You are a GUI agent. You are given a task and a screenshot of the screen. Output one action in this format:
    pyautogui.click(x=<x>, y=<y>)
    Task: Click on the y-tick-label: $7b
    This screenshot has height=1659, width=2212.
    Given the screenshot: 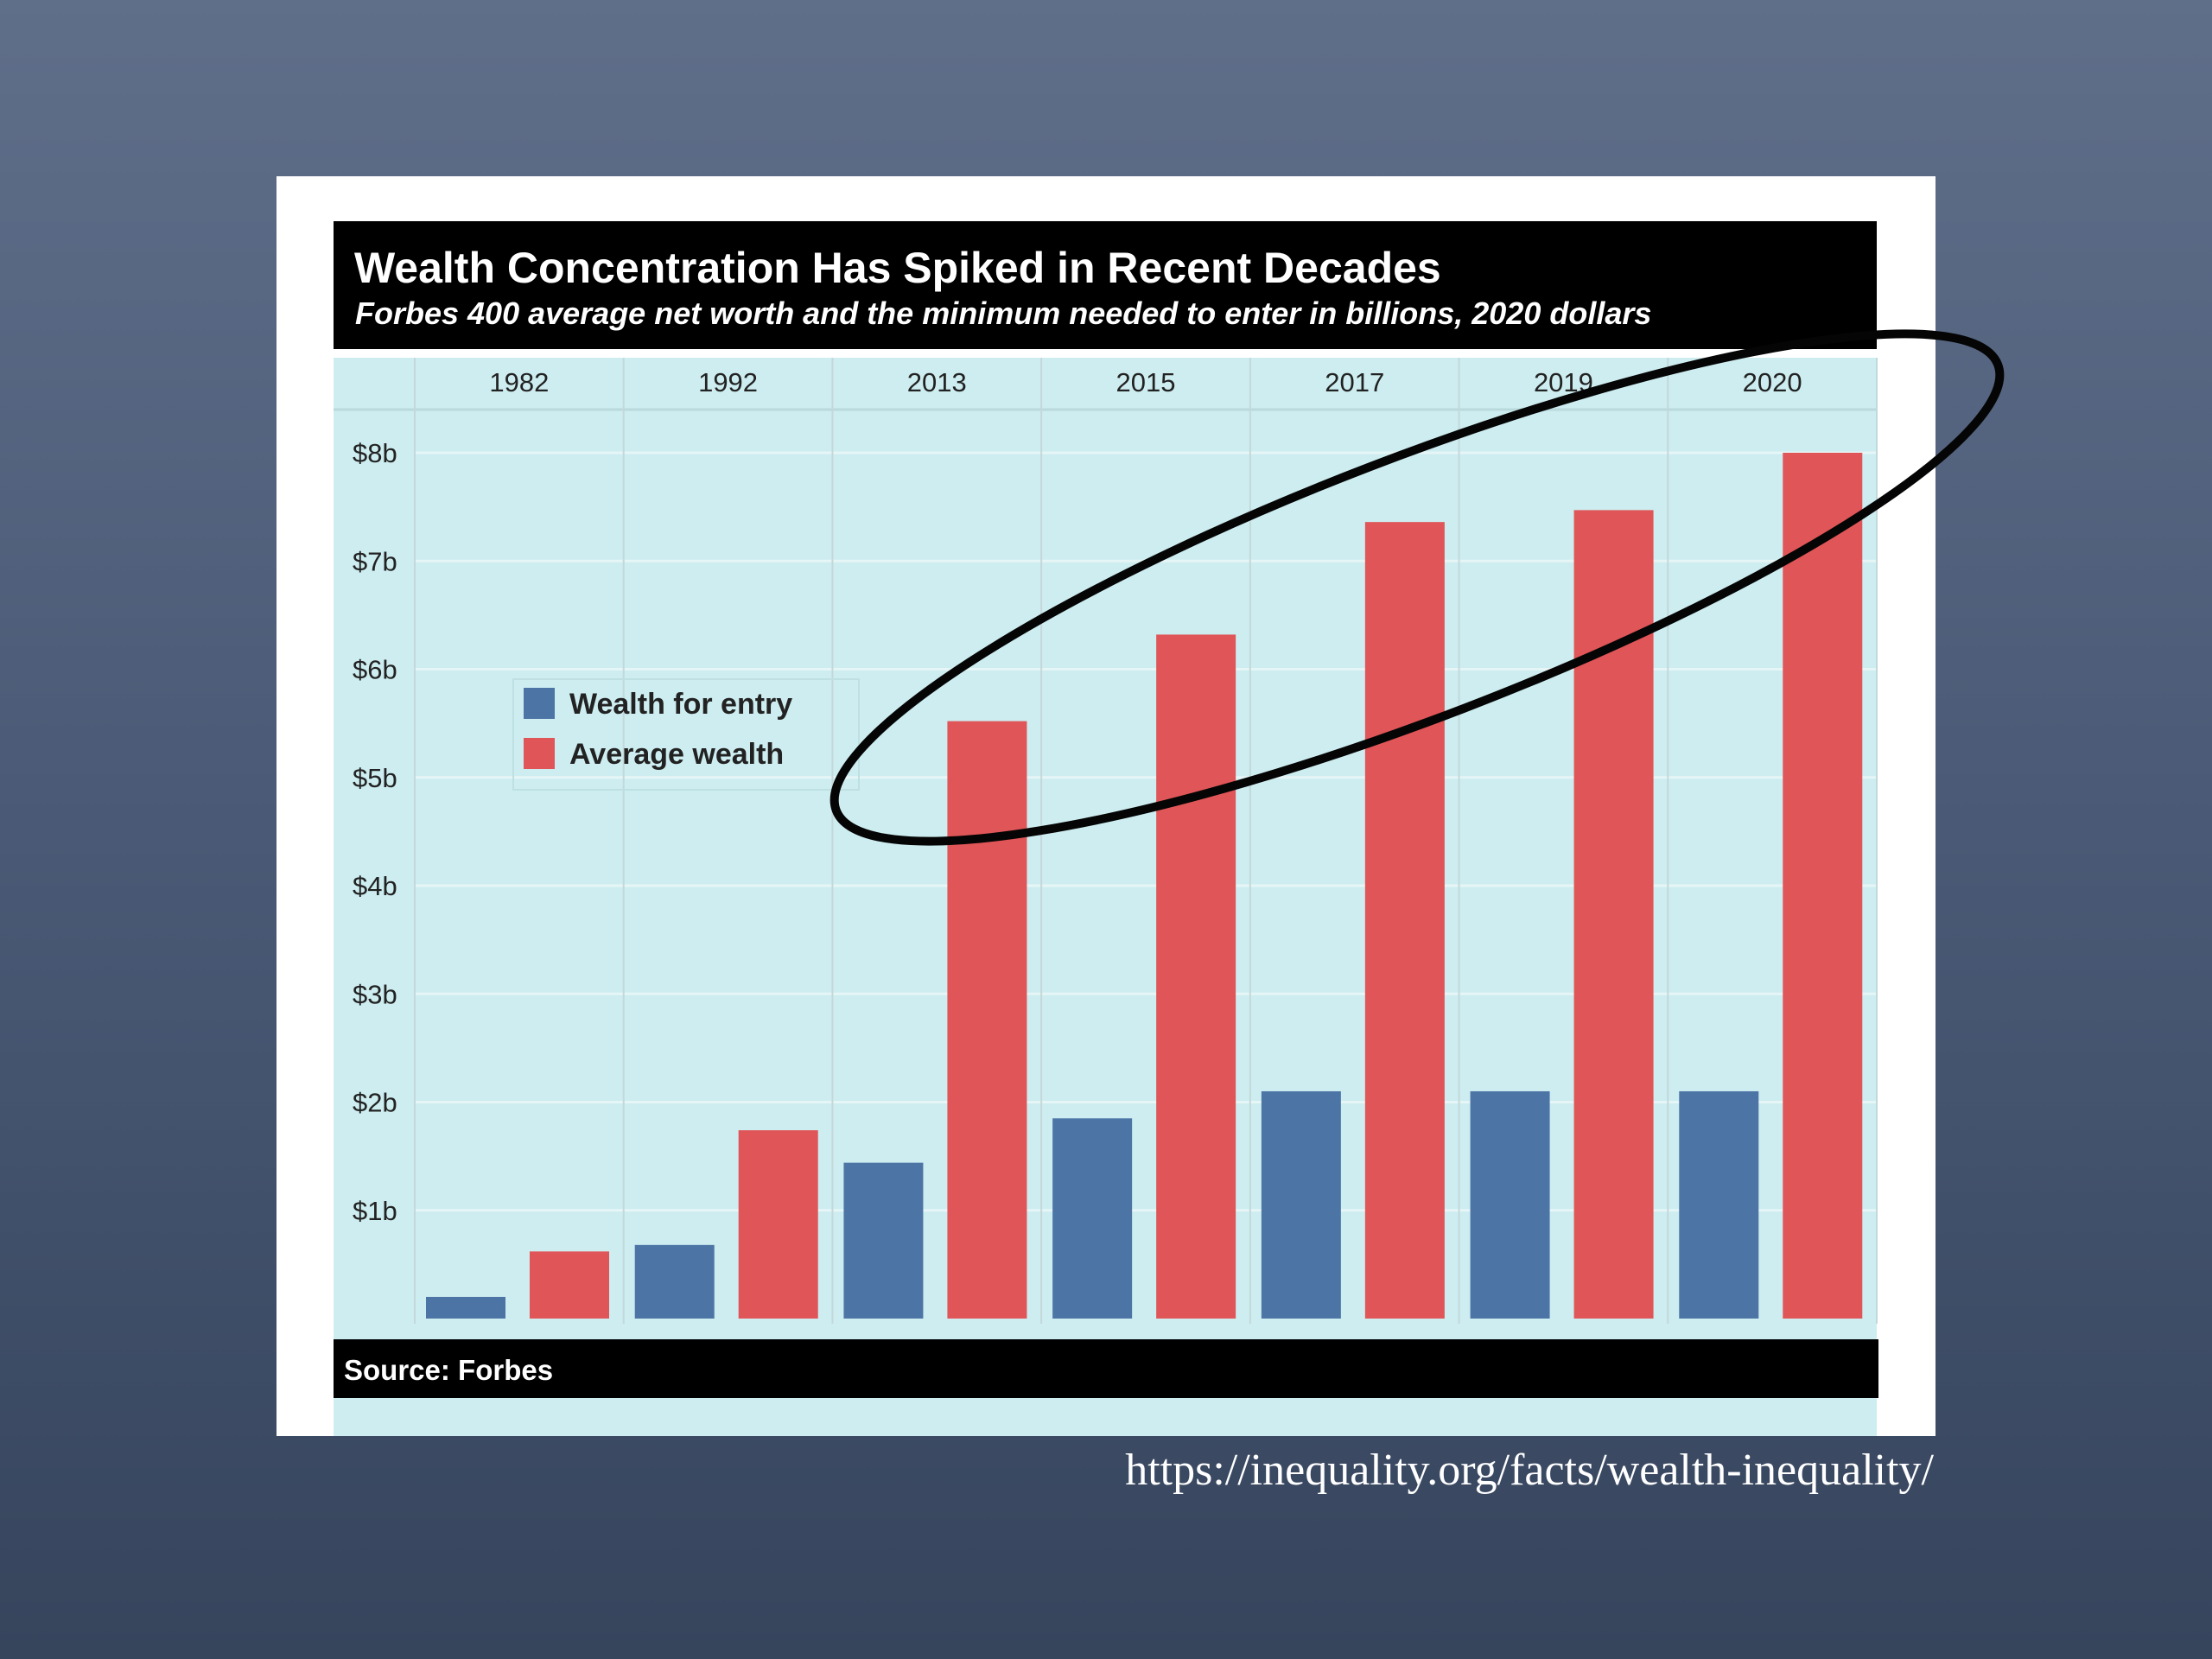 What is the action you would take?
    pyautogui.click(x=375, y=561)
    